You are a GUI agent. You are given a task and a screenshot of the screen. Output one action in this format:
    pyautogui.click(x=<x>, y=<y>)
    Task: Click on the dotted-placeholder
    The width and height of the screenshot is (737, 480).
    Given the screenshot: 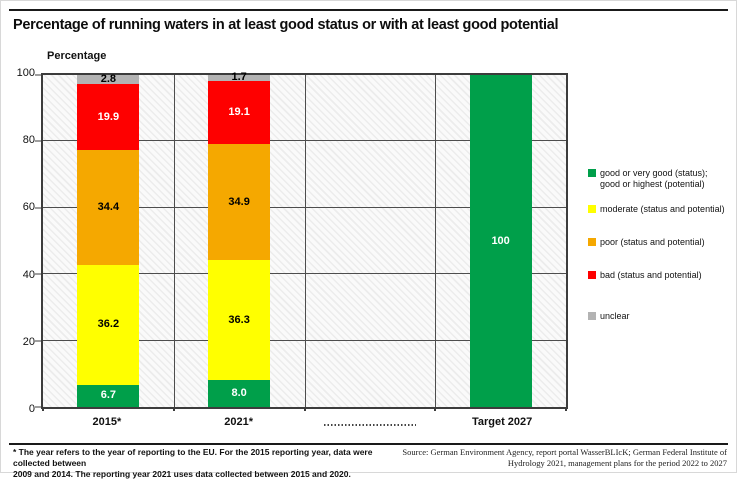 What is the action you would take?
    pyautogui.click(x=370, y=425)
    